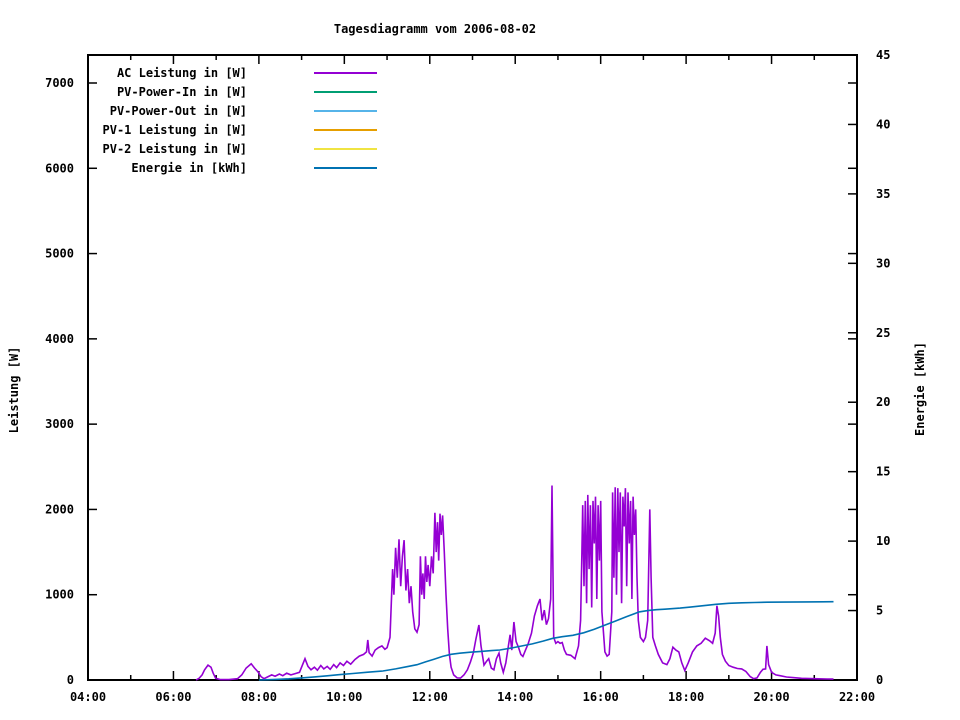 The width and height of the screenshot is (960, 720). I want to click on legend-sample-line-pv2-leistung, so click(345, 148).